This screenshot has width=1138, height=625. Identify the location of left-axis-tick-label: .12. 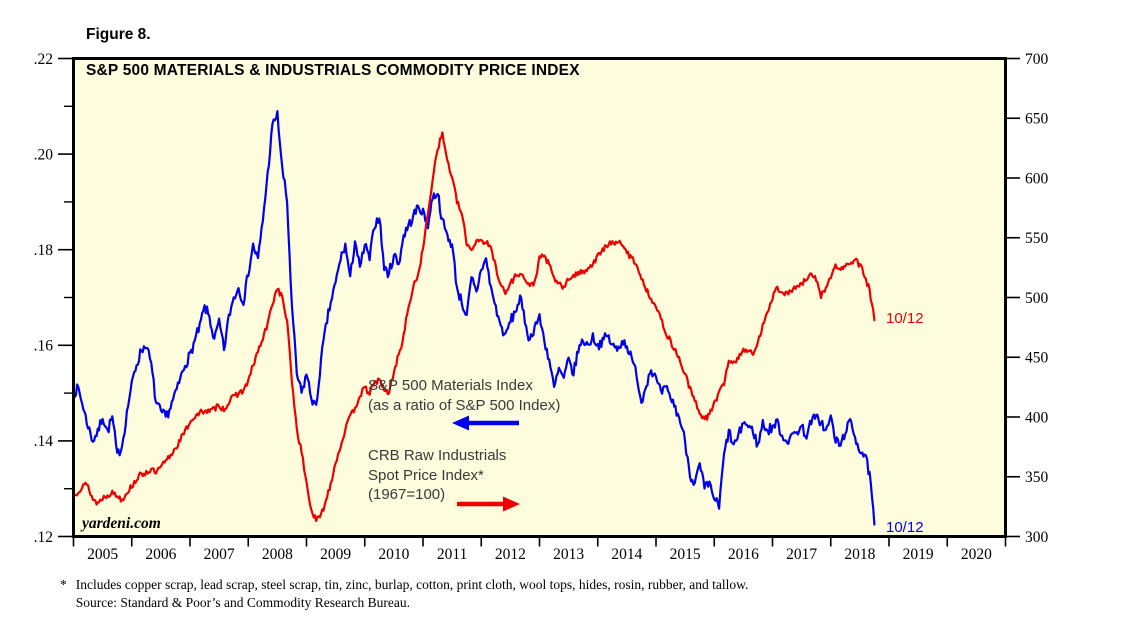
(43, 537).